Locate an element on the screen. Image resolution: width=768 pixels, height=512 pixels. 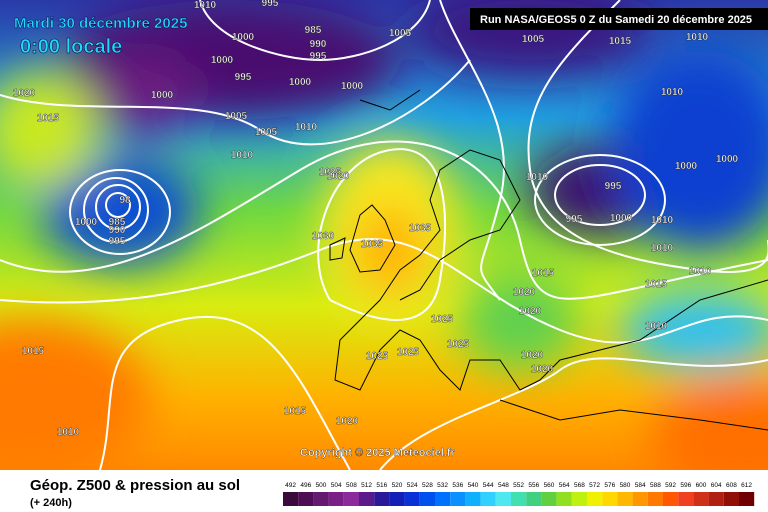
colorbar-label: 516 is located at coordinates (381, 485).